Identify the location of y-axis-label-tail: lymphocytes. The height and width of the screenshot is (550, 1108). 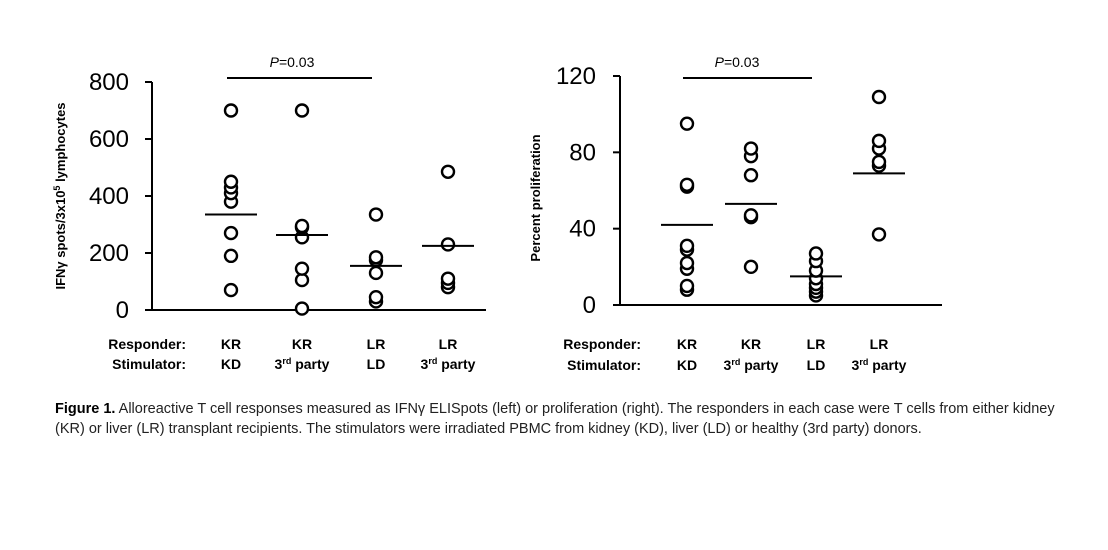
(60, 143).